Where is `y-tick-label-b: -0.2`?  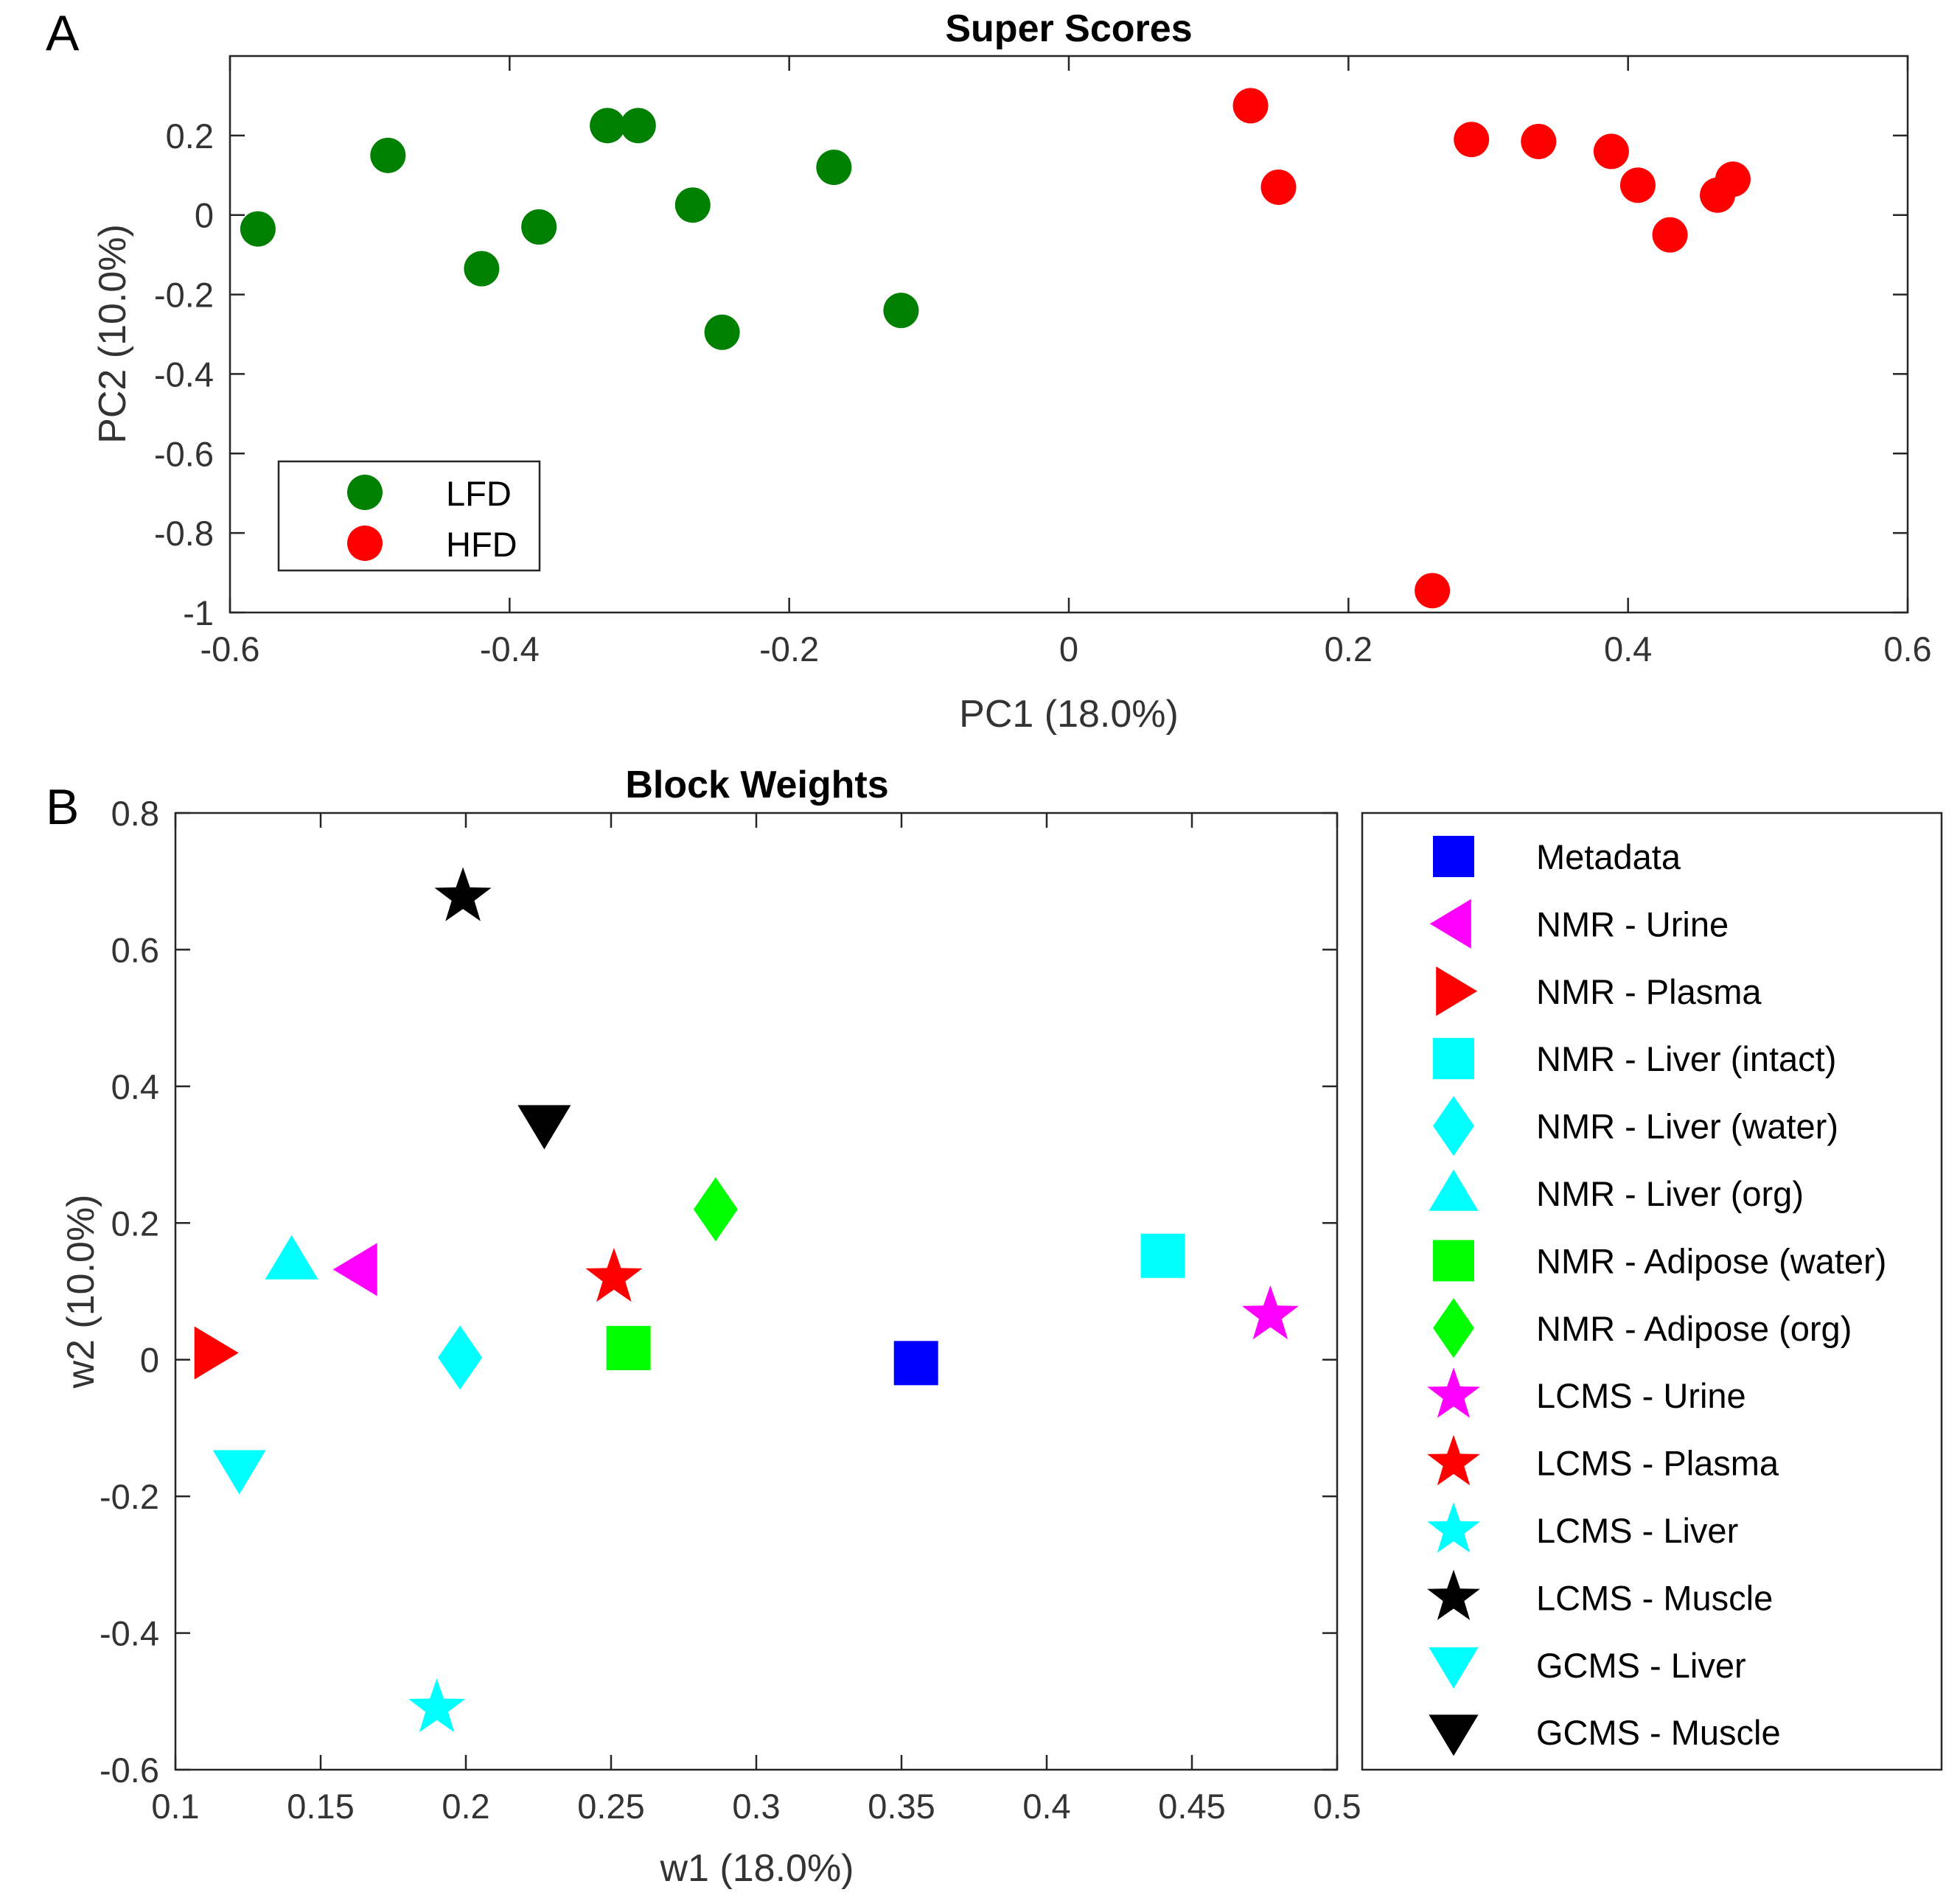 y-tick-label-b: -0.2 is located at coordinates (129, 1496).